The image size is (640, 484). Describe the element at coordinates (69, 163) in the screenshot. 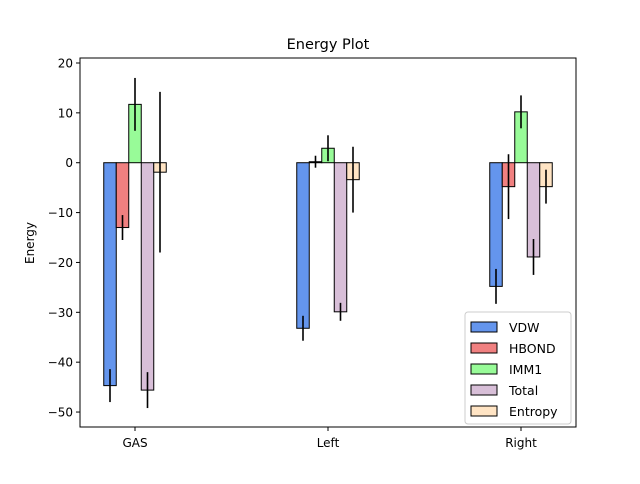

I see `y-tick-label: 0` at that location.